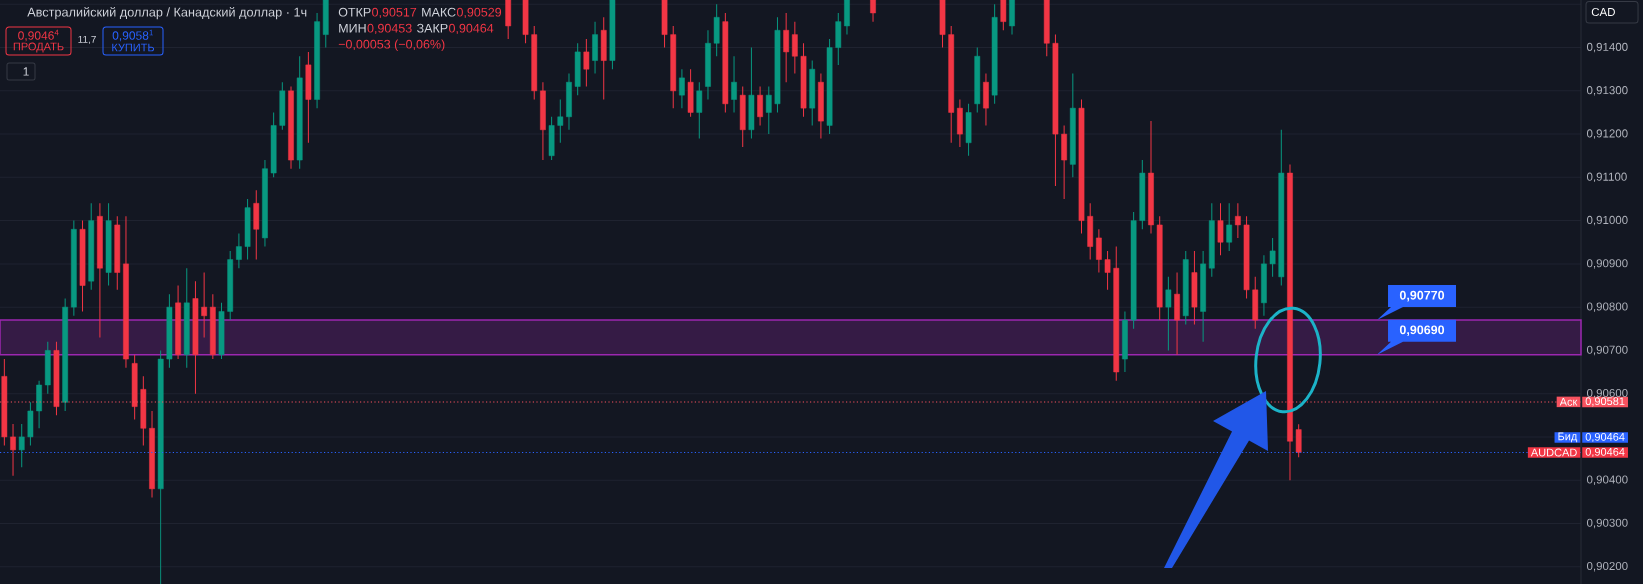  Describe the element at coordinates (1606, 177) in the screenshot. I see `y-tick-label: 0,91100` at that location.